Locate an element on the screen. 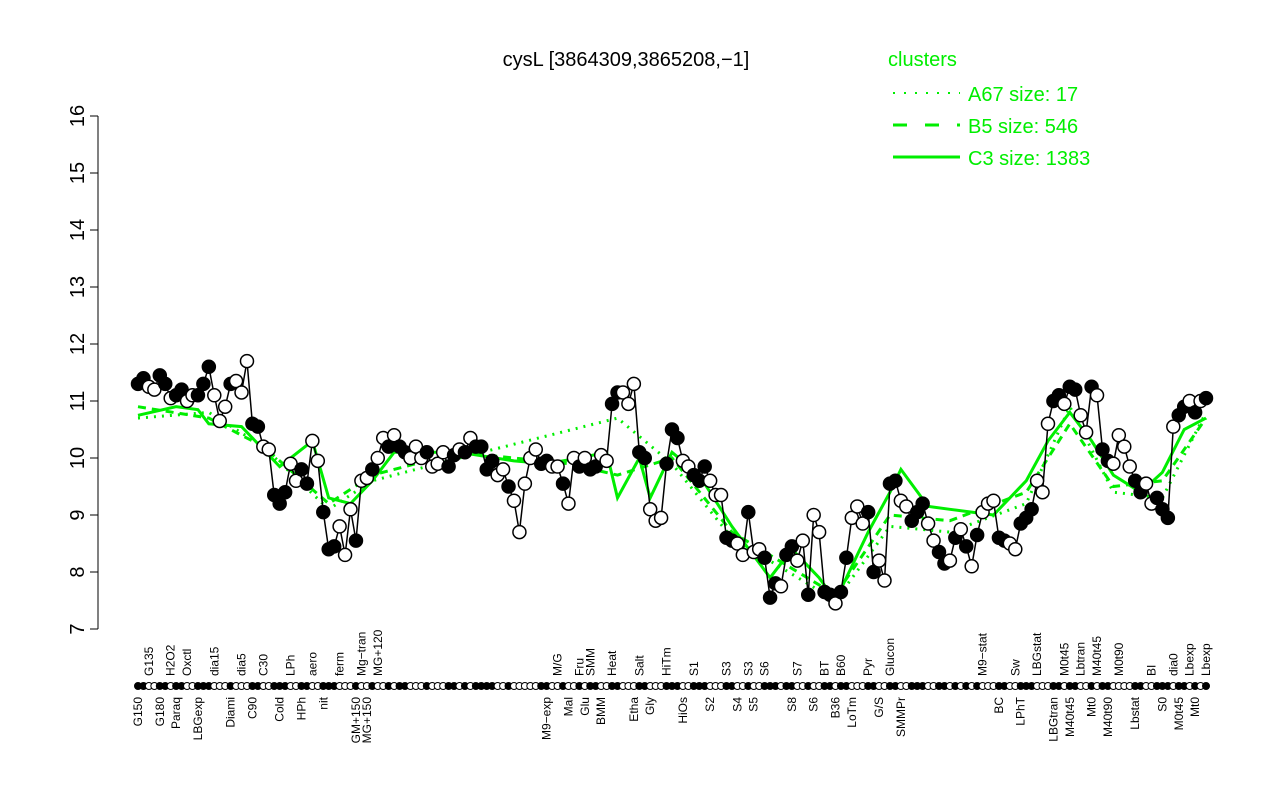  x-tick-label: S2 is located at coordinates (710, 704).